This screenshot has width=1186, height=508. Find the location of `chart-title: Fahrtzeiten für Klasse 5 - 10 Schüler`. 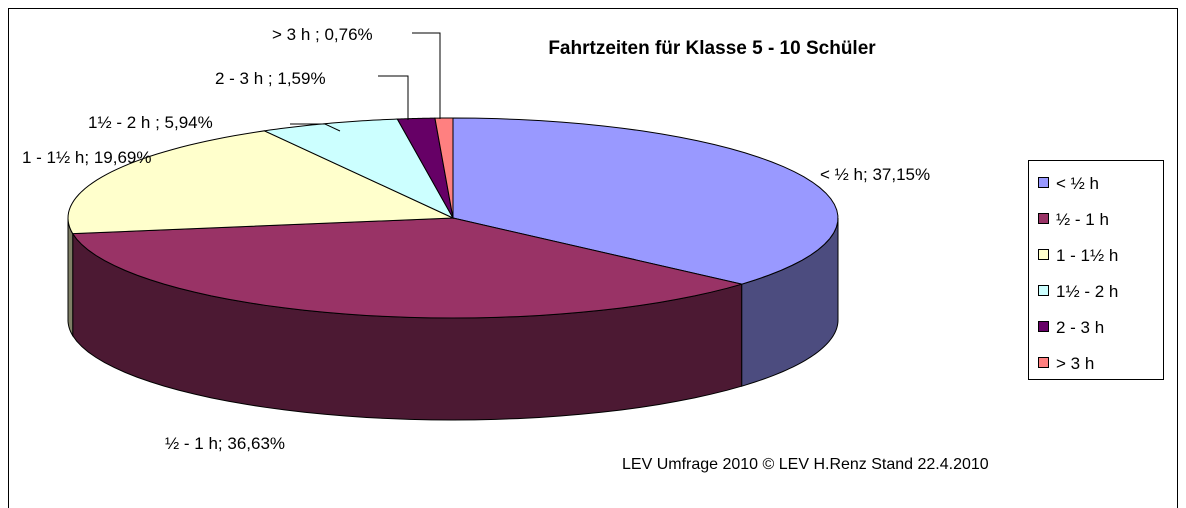

chart-title: Fahrtzeiten für Klasse 5 - 10 Schüler is located at coordinates (712, 48).